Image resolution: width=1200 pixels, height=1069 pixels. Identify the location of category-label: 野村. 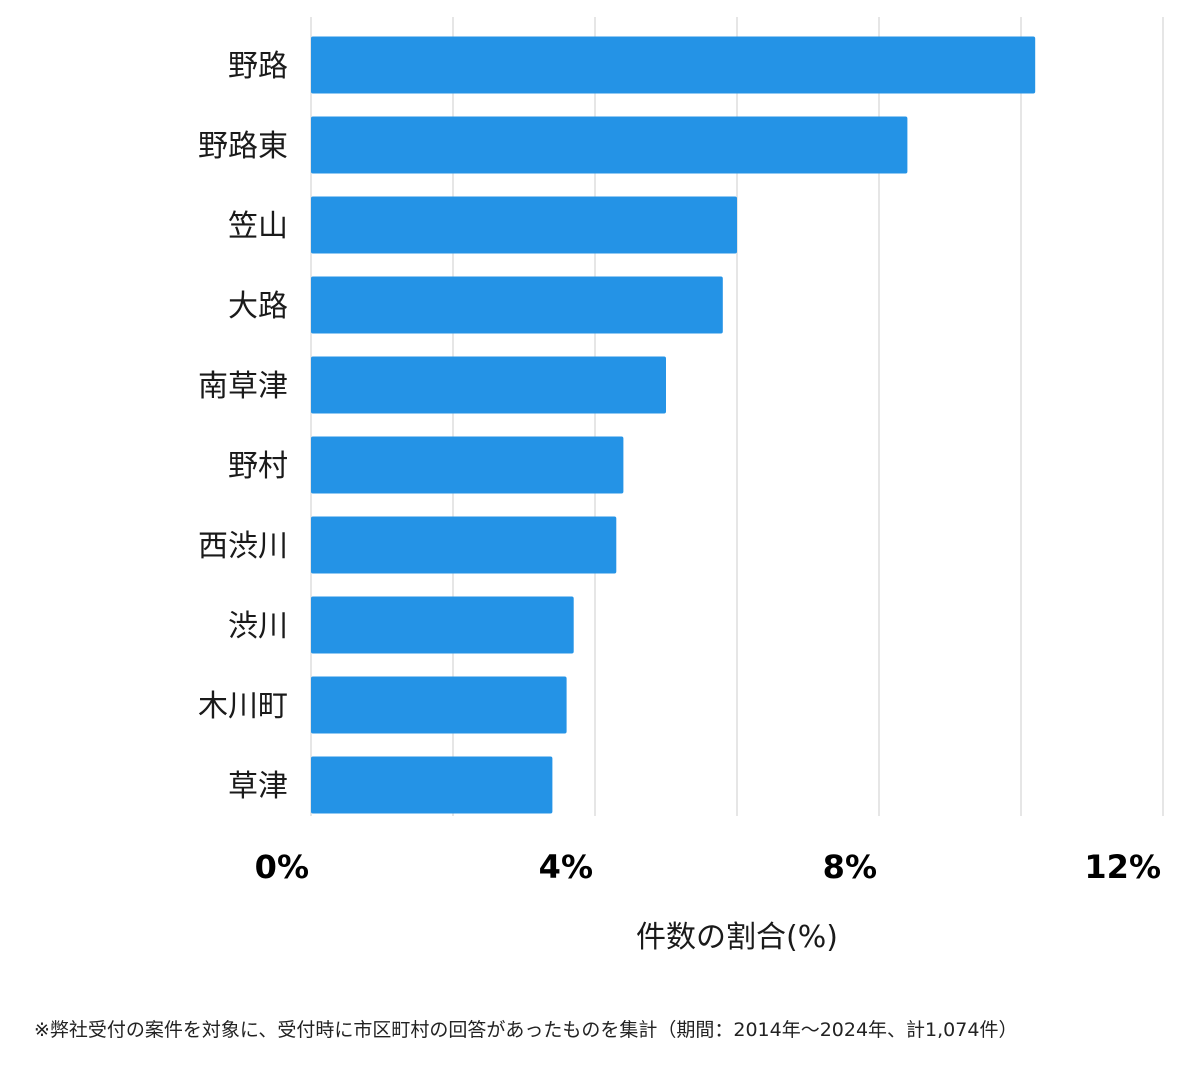
(258, 466).